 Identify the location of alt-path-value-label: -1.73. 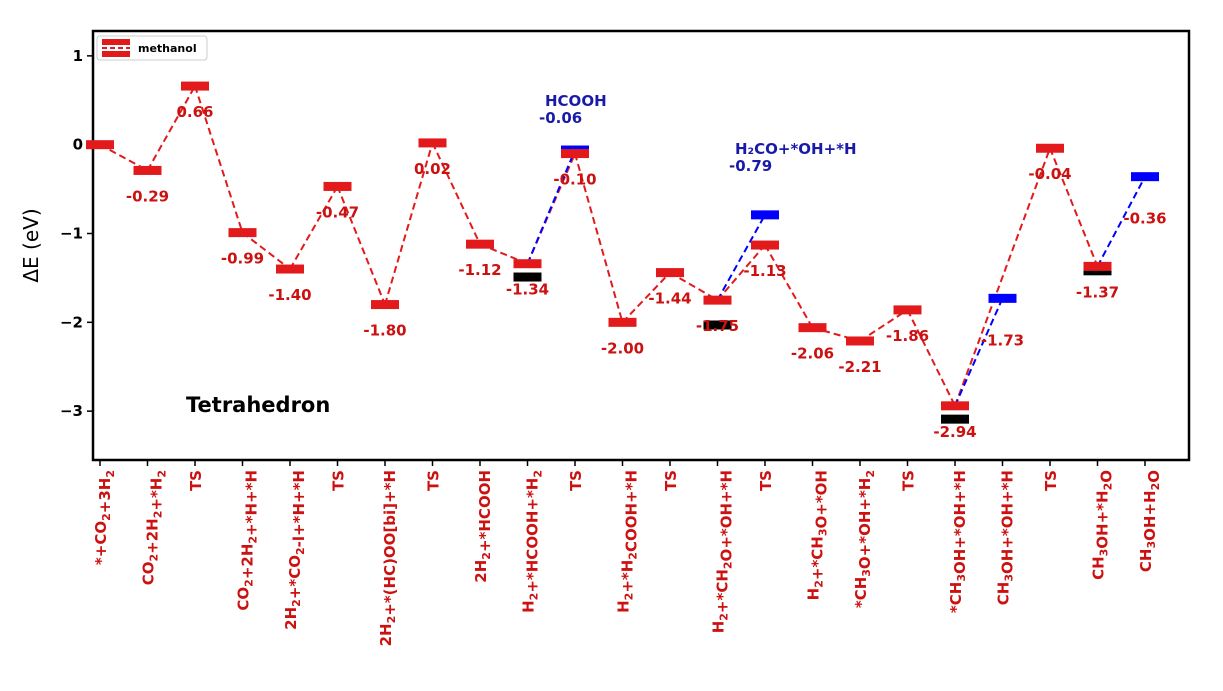
(1002, 340).